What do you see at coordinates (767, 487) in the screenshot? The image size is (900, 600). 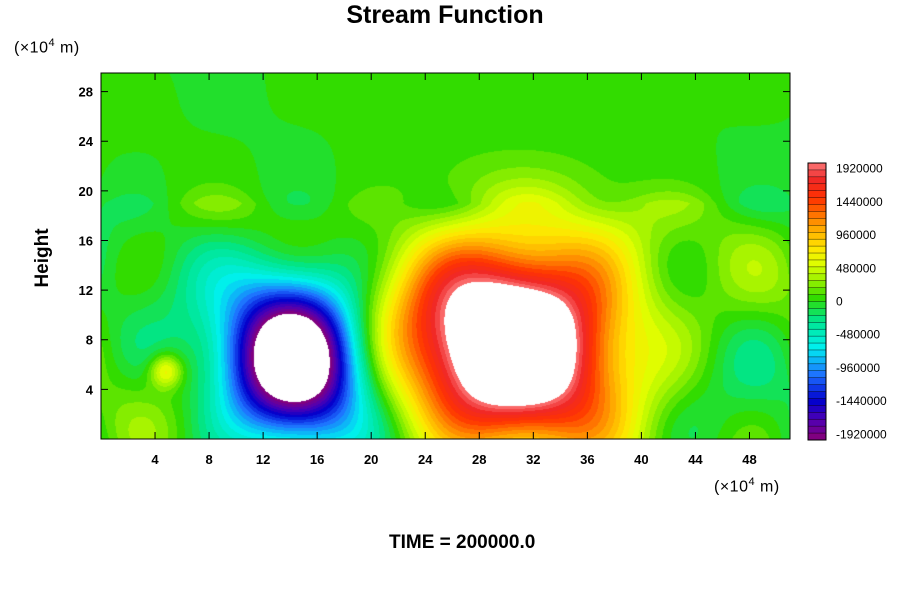 I see `x-unit-suffix: m)` at bounding box center [767, 487].